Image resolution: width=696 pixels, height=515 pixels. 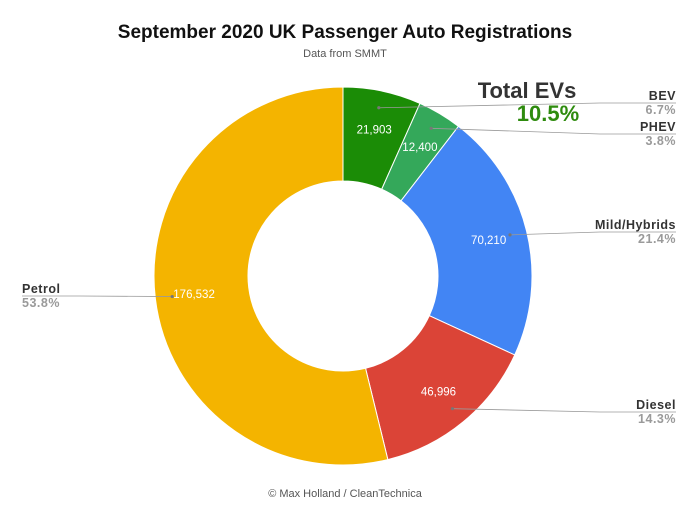 What do you see at coordinates (657, 239) in the screenshot?
I see `percent-label-mild-hybrids: 21.4%` at bounding box center [657, 239].